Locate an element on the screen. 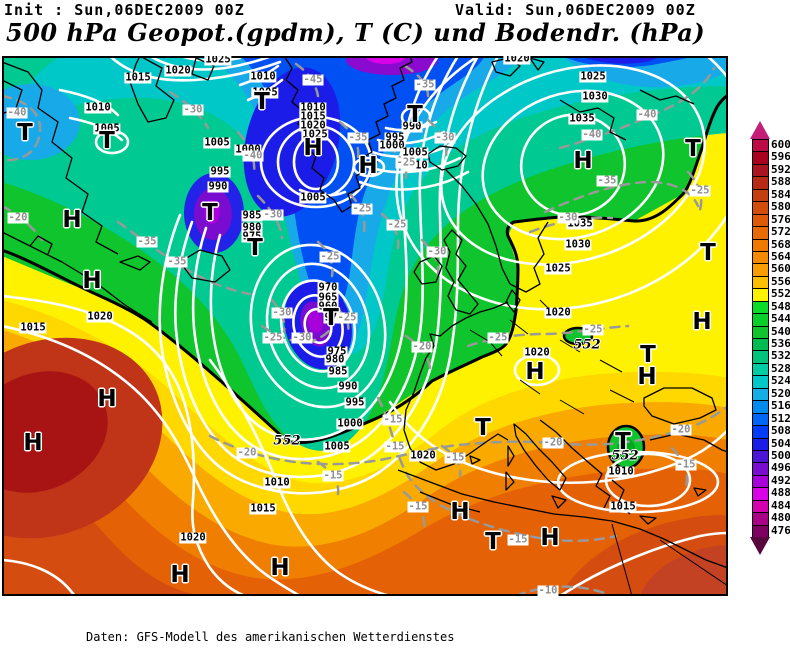  colorbar-value: 524 is located at coordinates (780, 381).